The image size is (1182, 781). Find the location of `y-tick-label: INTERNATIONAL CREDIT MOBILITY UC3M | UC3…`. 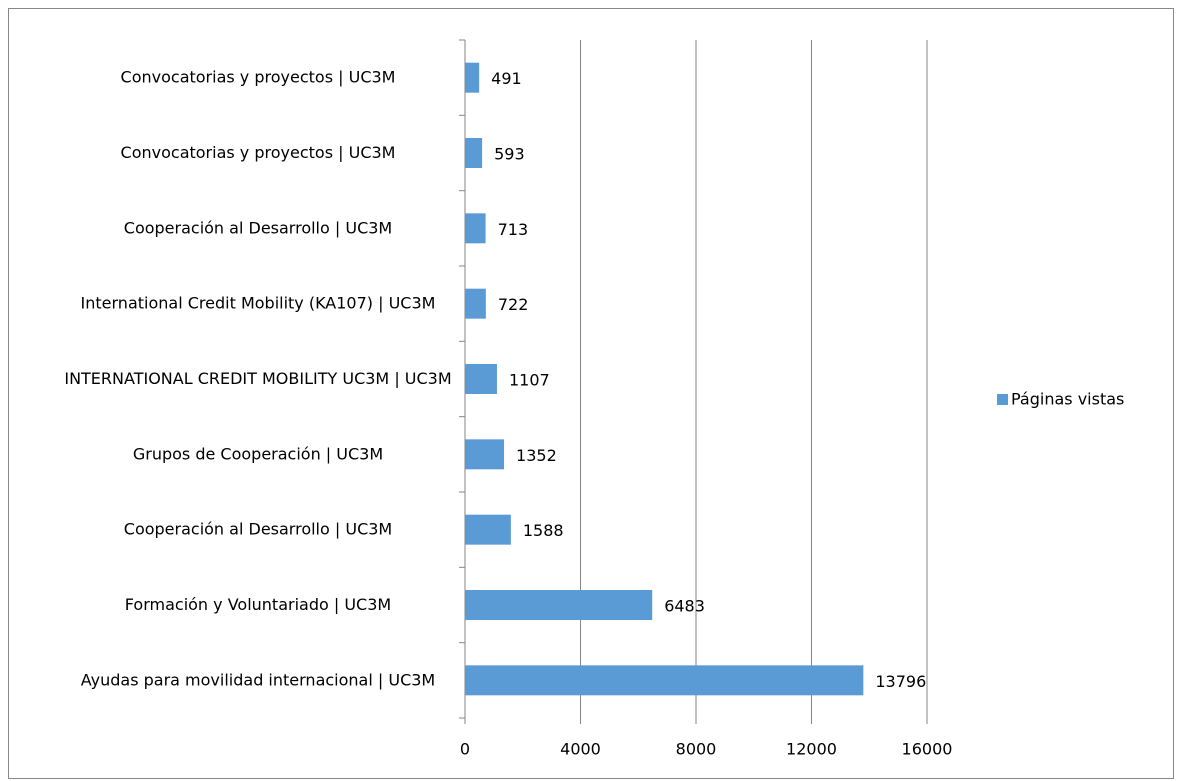

y-tick-label: INTERNATIONAL CREDIT MOBILITY UC3M | UC3… is located at coordinates (257, 378).